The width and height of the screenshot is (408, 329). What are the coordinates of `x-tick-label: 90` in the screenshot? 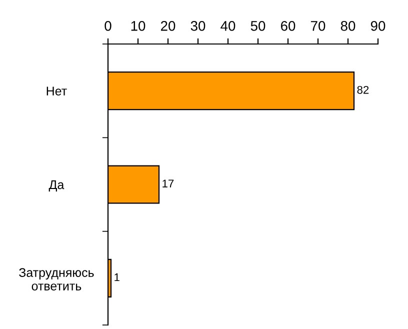 It's located at (378, 26).